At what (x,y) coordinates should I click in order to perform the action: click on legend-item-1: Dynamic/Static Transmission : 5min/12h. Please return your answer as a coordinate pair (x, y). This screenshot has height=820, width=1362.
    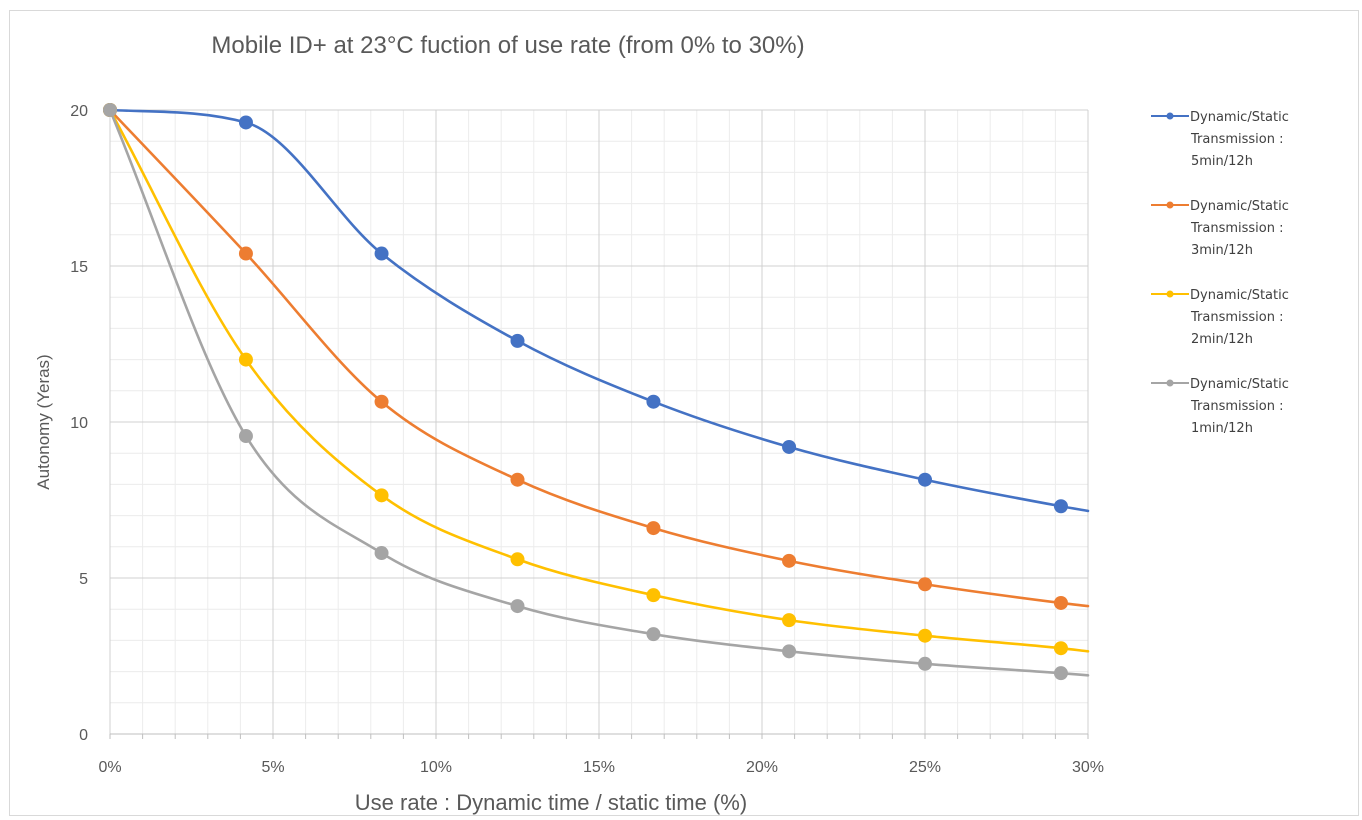
    Looking at the image, I should click on (1220, 139).